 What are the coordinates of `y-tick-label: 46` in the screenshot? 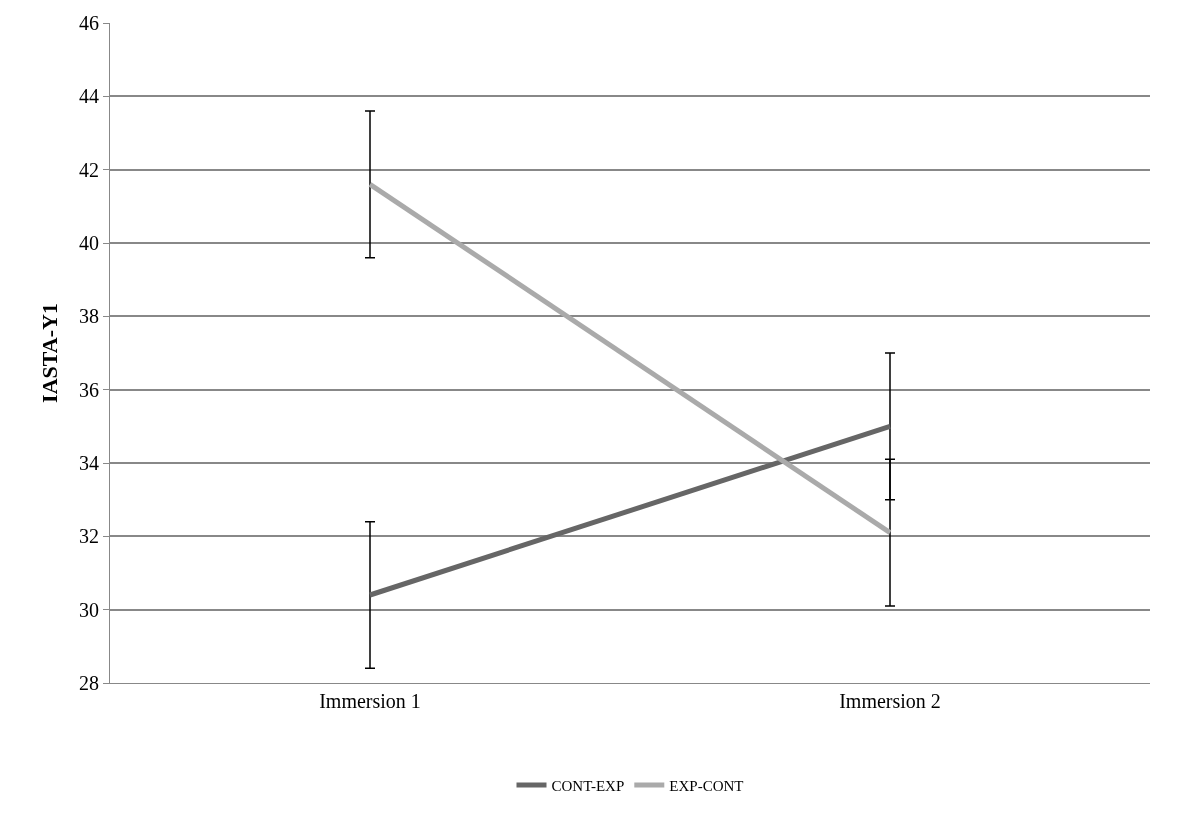 It's located at (89, 23).